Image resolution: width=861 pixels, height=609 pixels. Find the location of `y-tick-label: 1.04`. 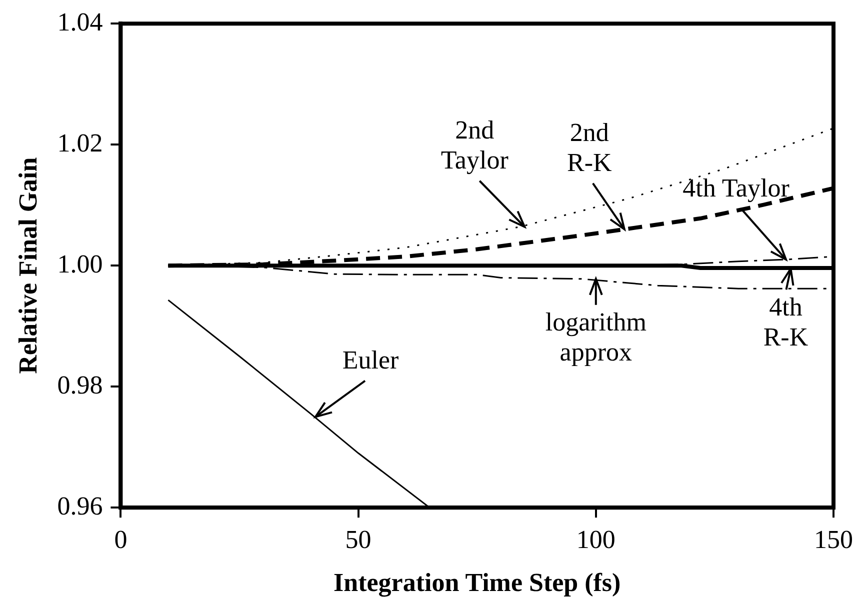

y-tick-label: 1.04 is located at coordinates (80, 21).